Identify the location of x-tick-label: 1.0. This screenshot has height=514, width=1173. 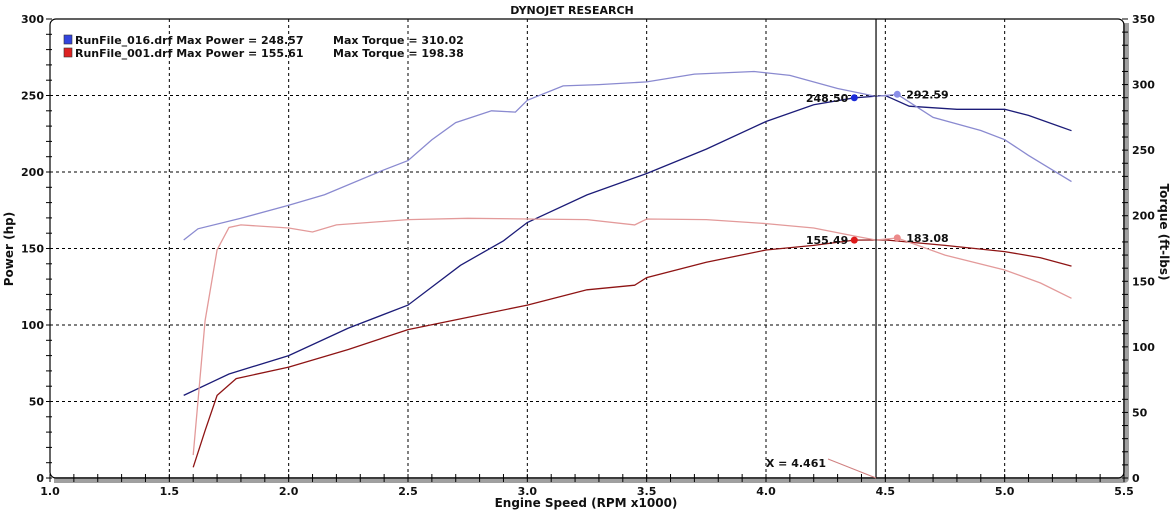
(50, 491).